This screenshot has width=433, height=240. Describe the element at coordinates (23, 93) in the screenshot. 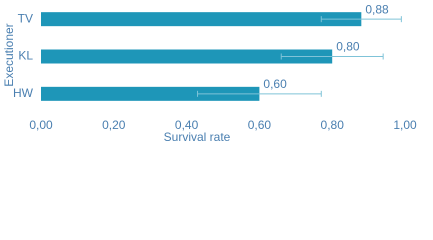

I see `y-tick-label: HW` at that location.